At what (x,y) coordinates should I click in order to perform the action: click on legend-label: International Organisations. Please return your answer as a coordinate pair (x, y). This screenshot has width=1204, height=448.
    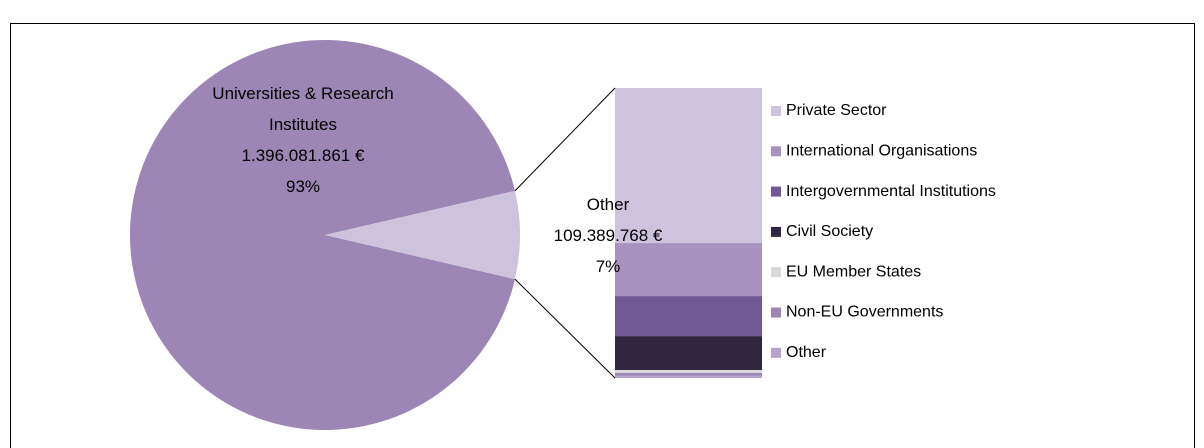
    Looking at the image, I should click on (881, 151).